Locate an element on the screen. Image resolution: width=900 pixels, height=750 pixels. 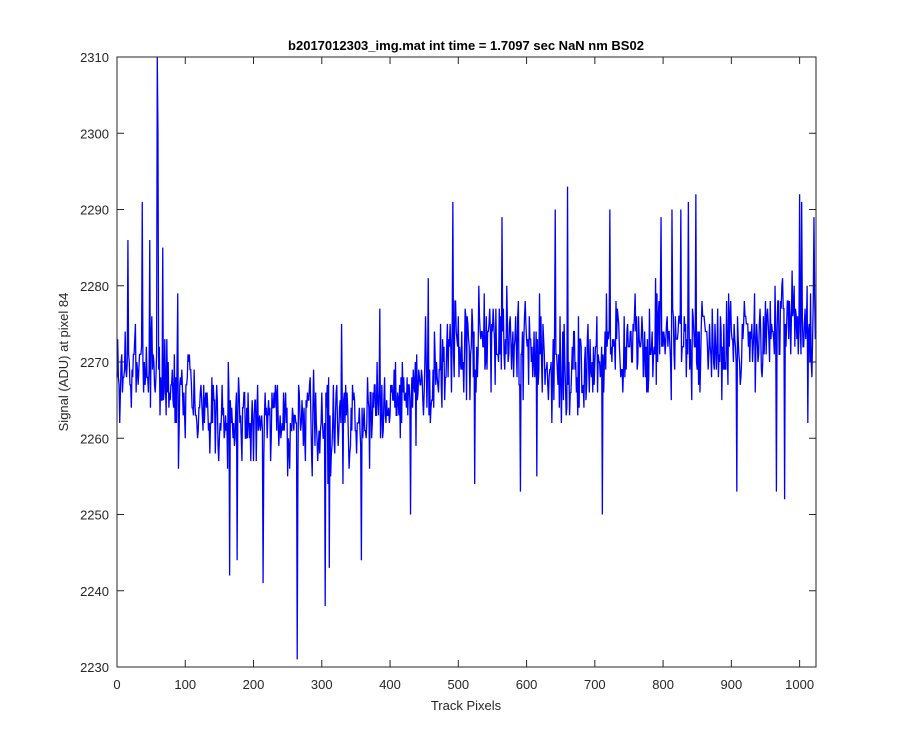
x-axis-label: Track Pixels is located at coordinates (466, 705).